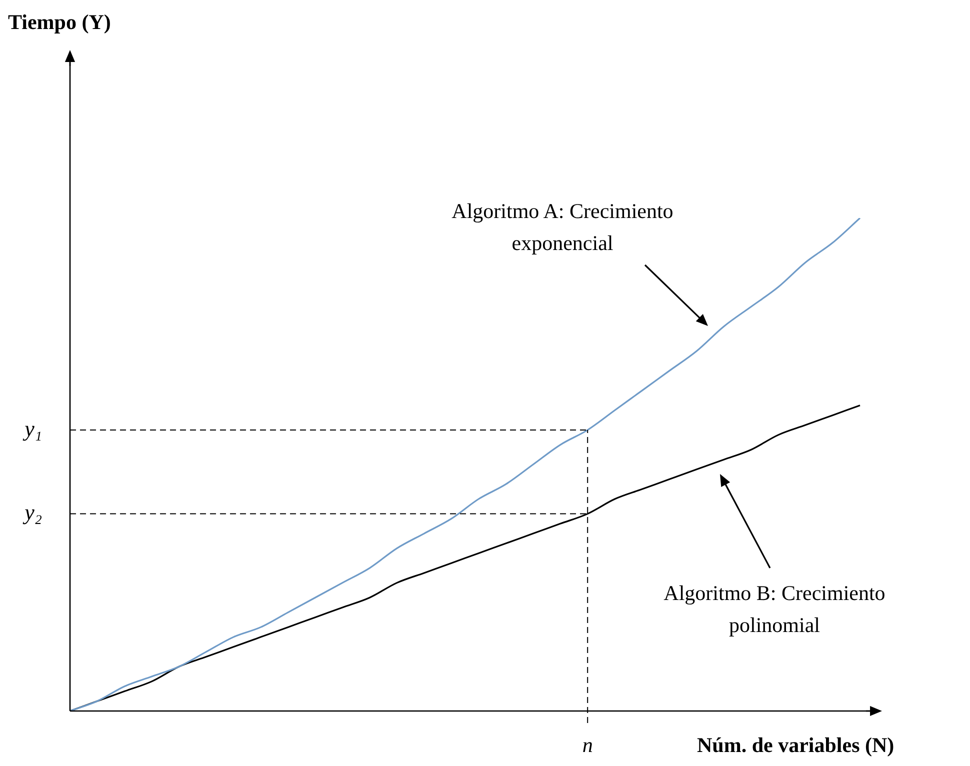 This screenshot has width=970, height=766. Describe the element at coordinates (774, 609) in the screenshot. I see `annotation: Algoritmo B: Crecimiento polinomial` at that location.